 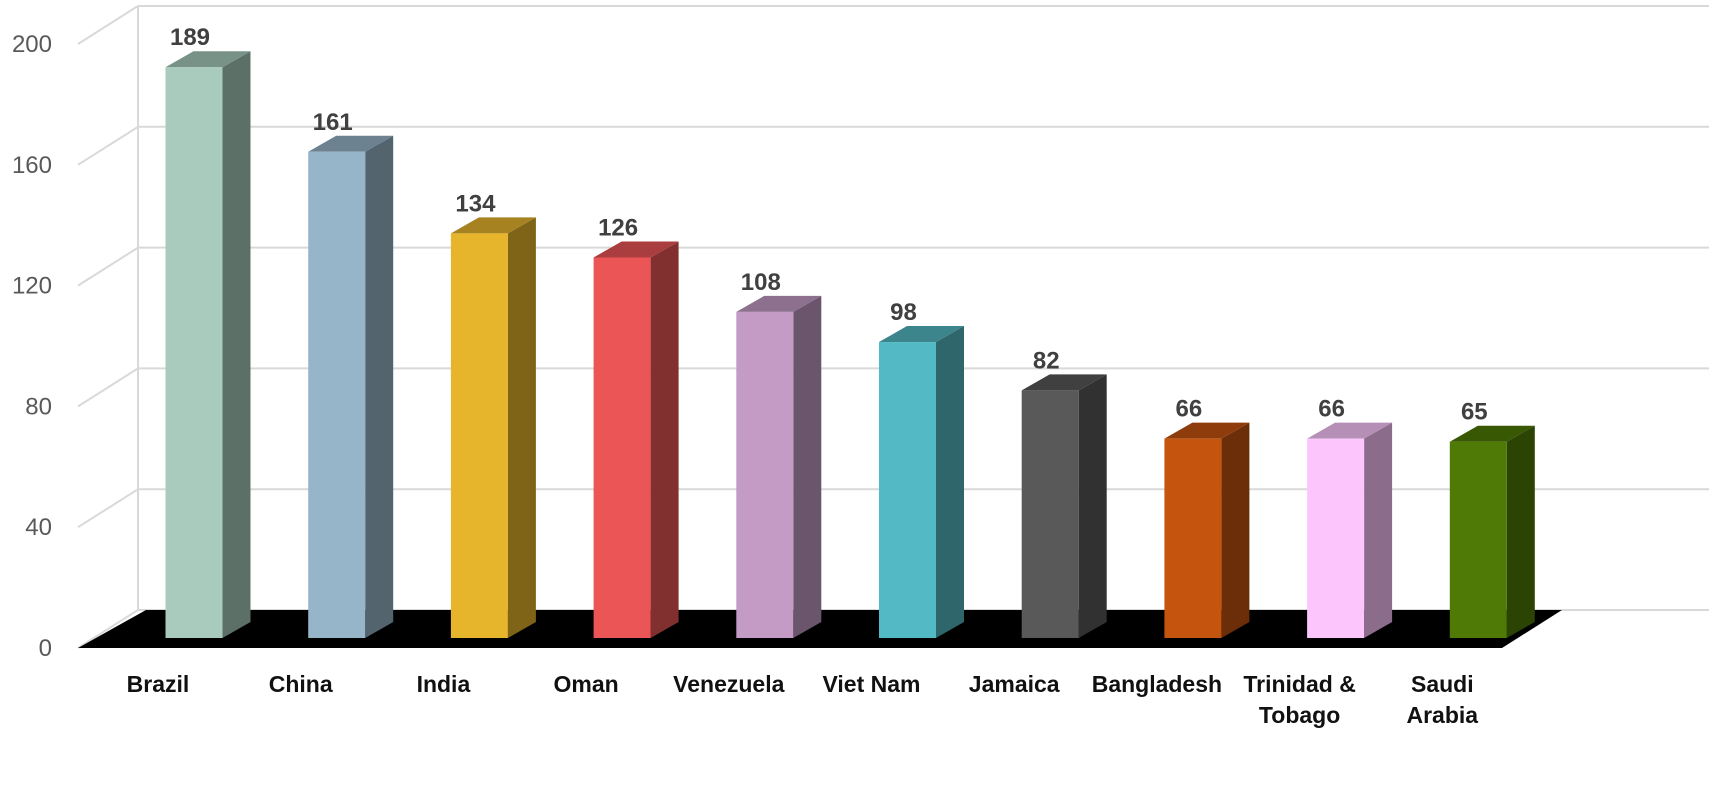 I want to click on category-label-line: Trinidad &, so click(x=1299, y=684).